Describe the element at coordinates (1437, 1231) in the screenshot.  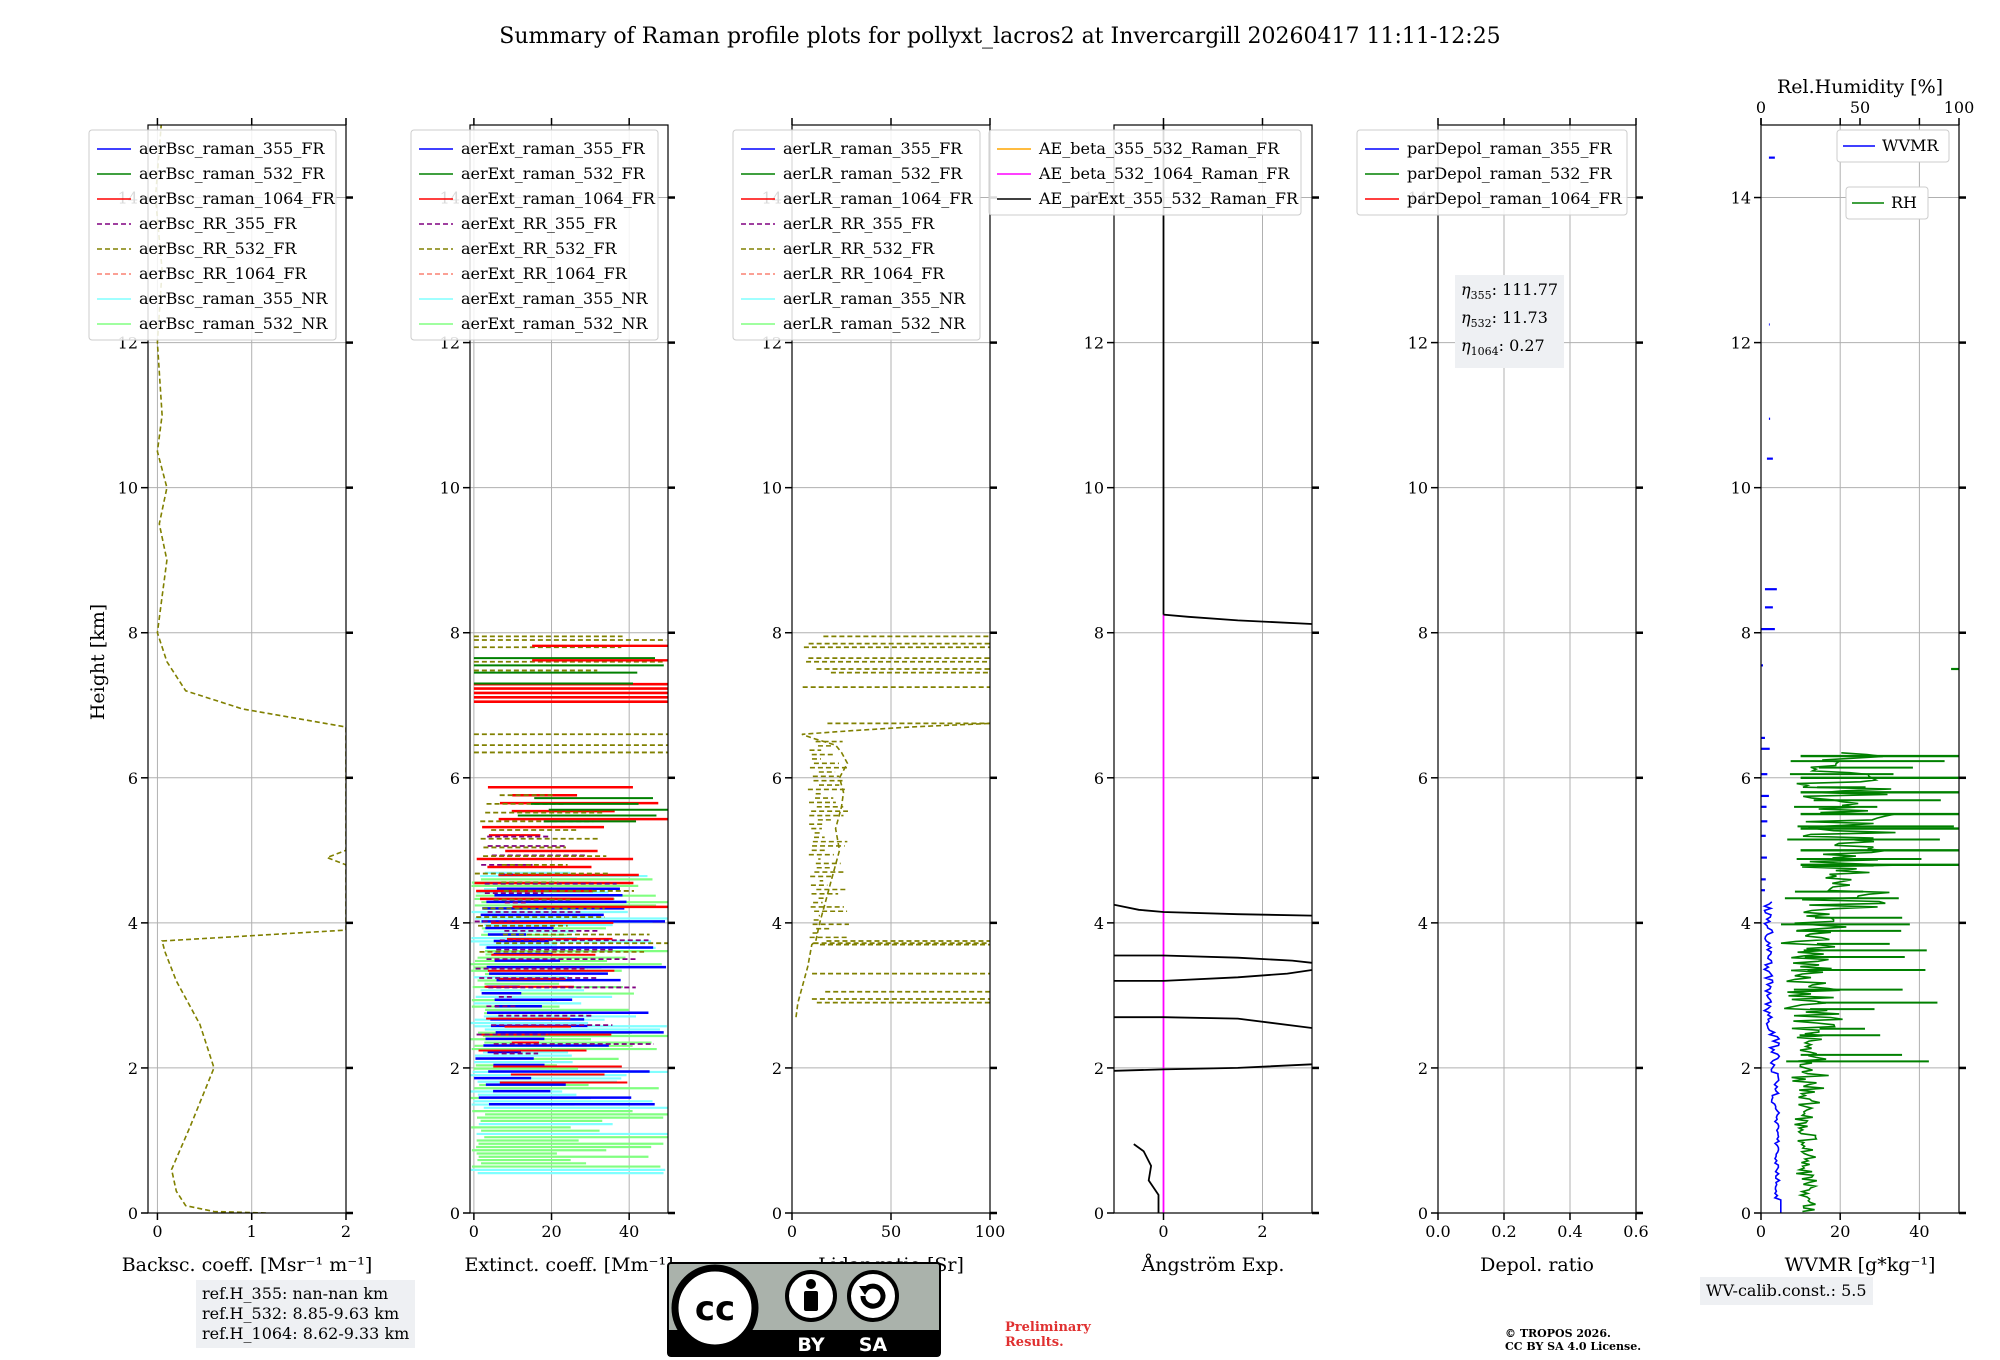
I see `x-tick-label: 0.0` at that location.